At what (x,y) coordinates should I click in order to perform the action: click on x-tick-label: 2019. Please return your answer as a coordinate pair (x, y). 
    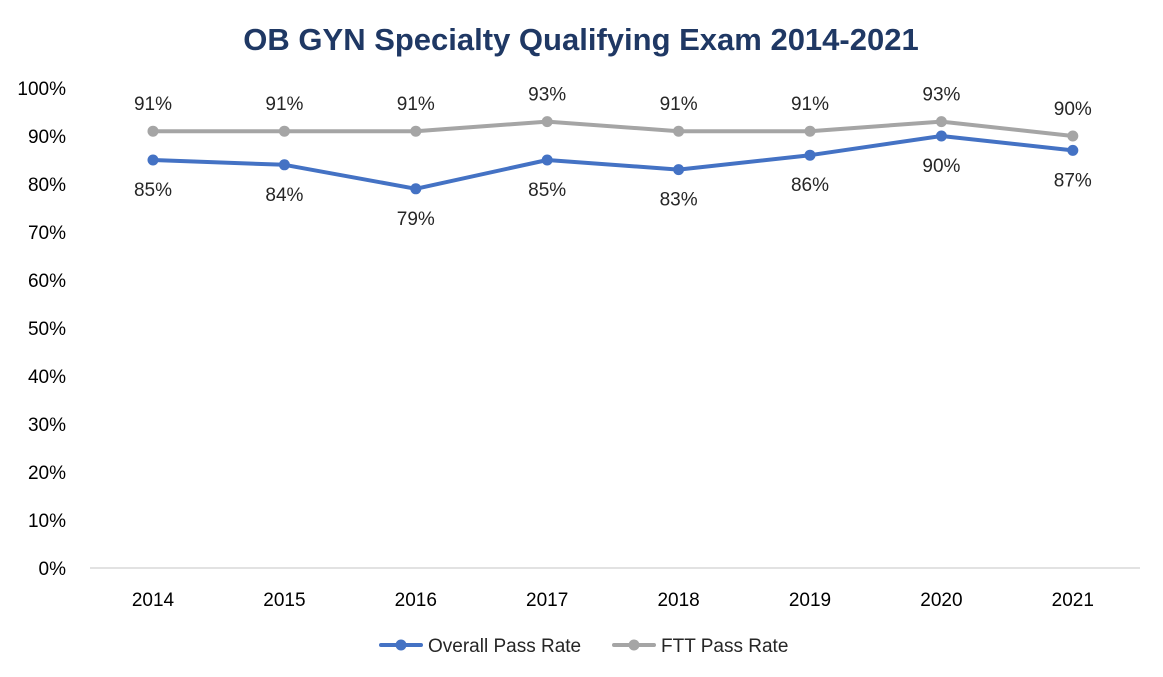
    Looking at the image, I should click on (810, 600).